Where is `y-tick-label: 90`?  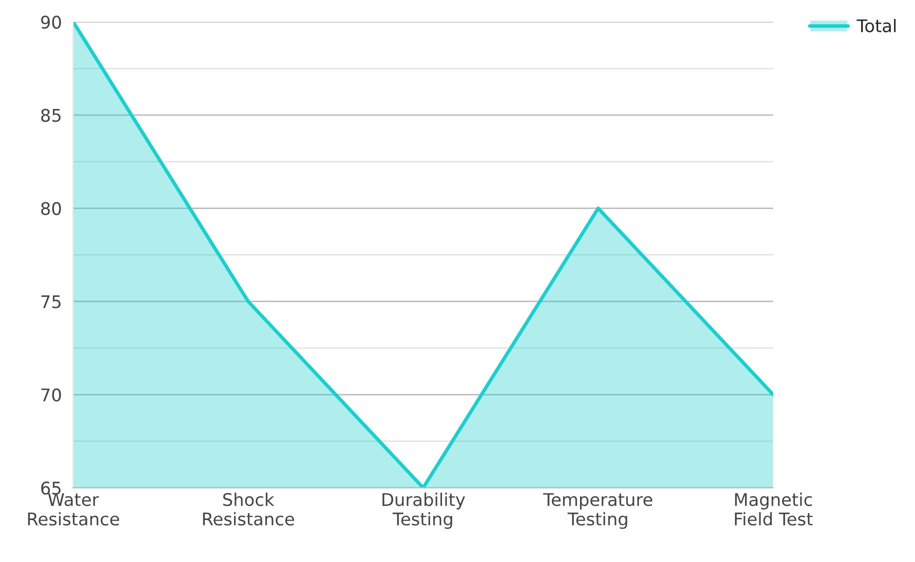
y-tick-label: 90 is located at coordinates (51, 22).